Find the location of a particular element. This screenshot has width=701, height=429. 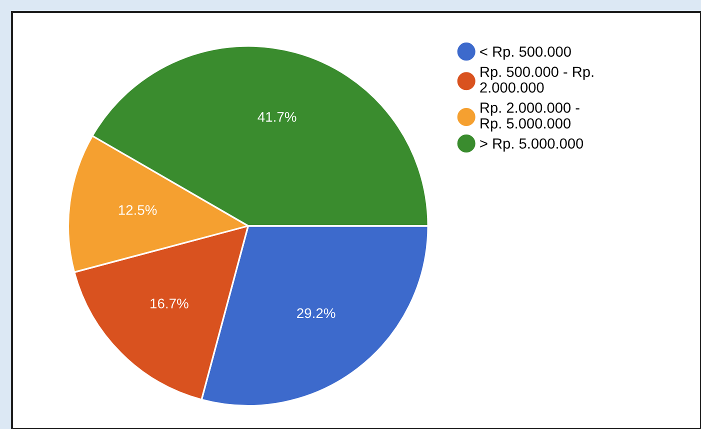

legend-label: < Rp. 500.000 is located at coordinates (525, 53).